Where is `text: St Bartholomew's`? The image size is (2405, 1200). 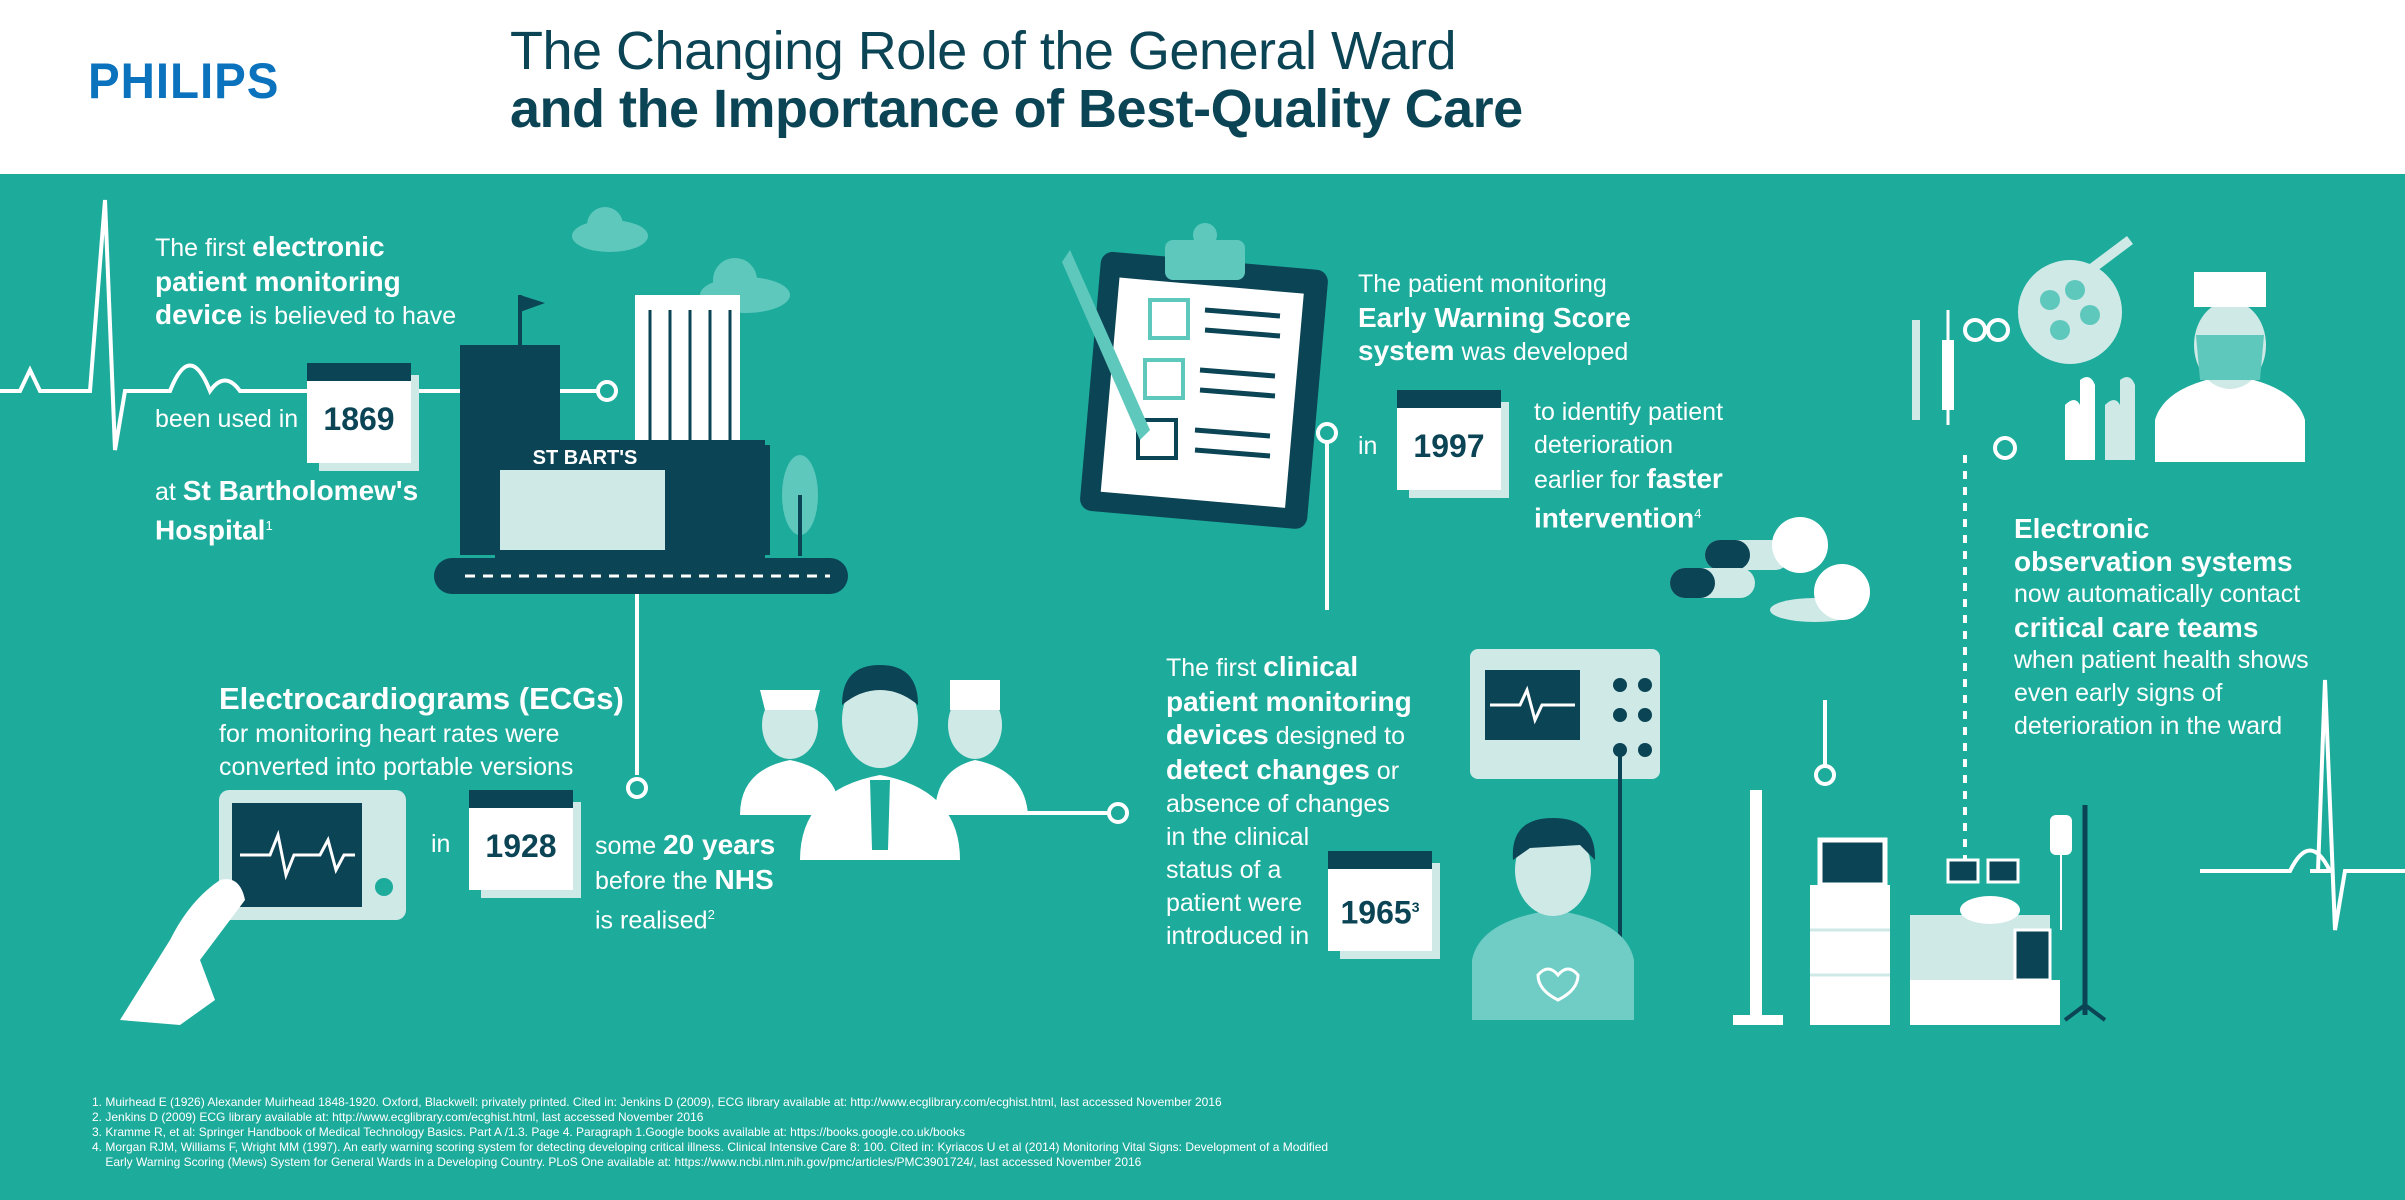
text: St Bartholomew's is located at coordinates (300, 490).